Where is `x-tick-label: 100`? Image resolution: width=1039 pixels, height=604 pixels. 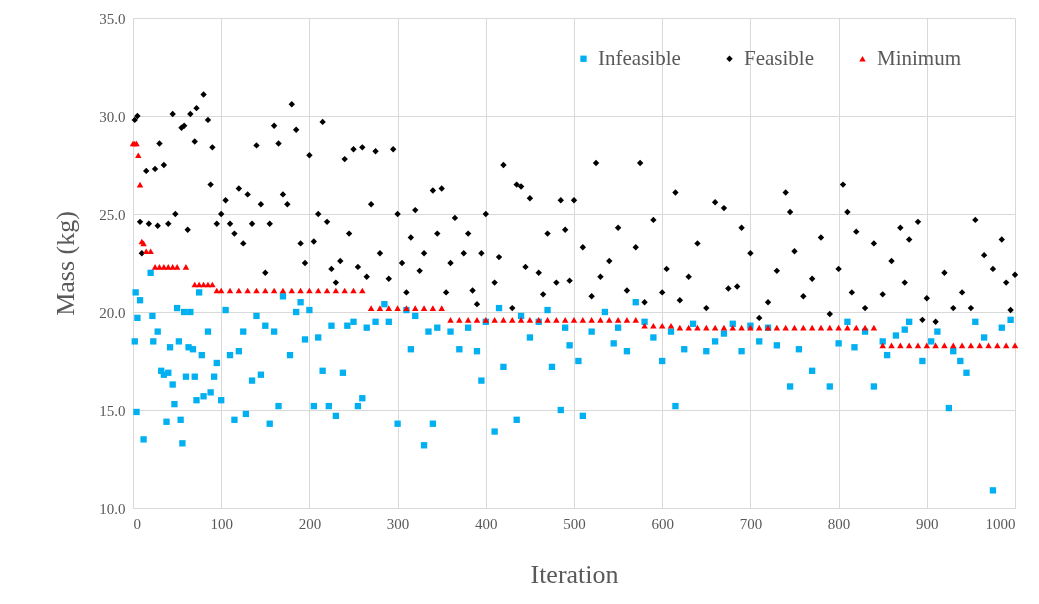
x-tick-label: 100 is located at coordinates (221, 523).